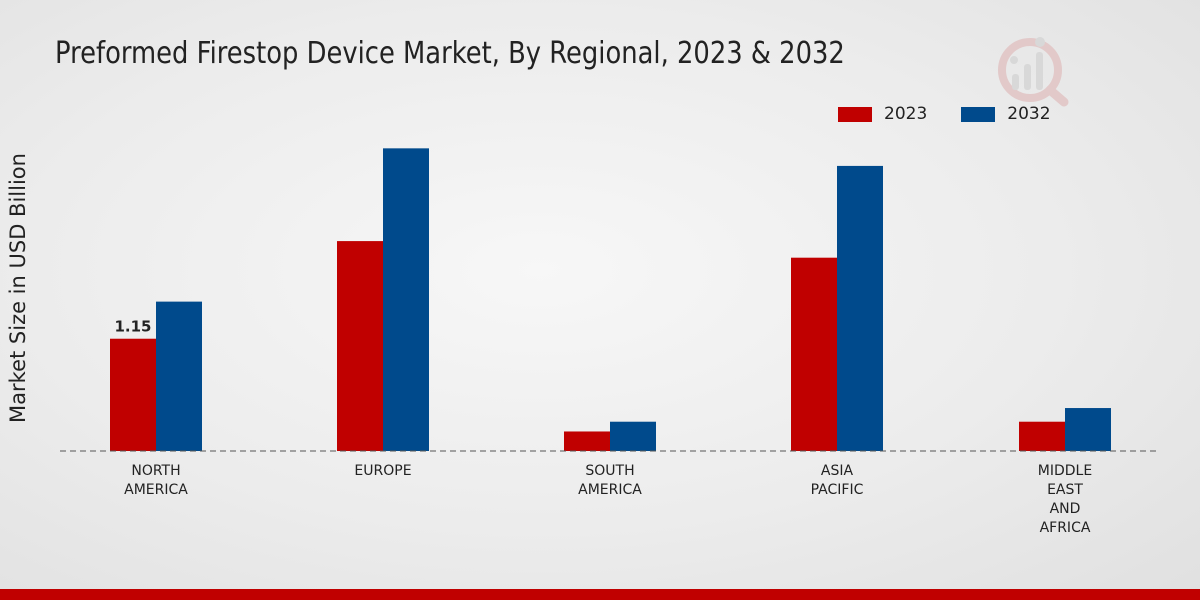 The image size is (1200, 600). I want to click on brand-logo-icon, so click(1033, 72).